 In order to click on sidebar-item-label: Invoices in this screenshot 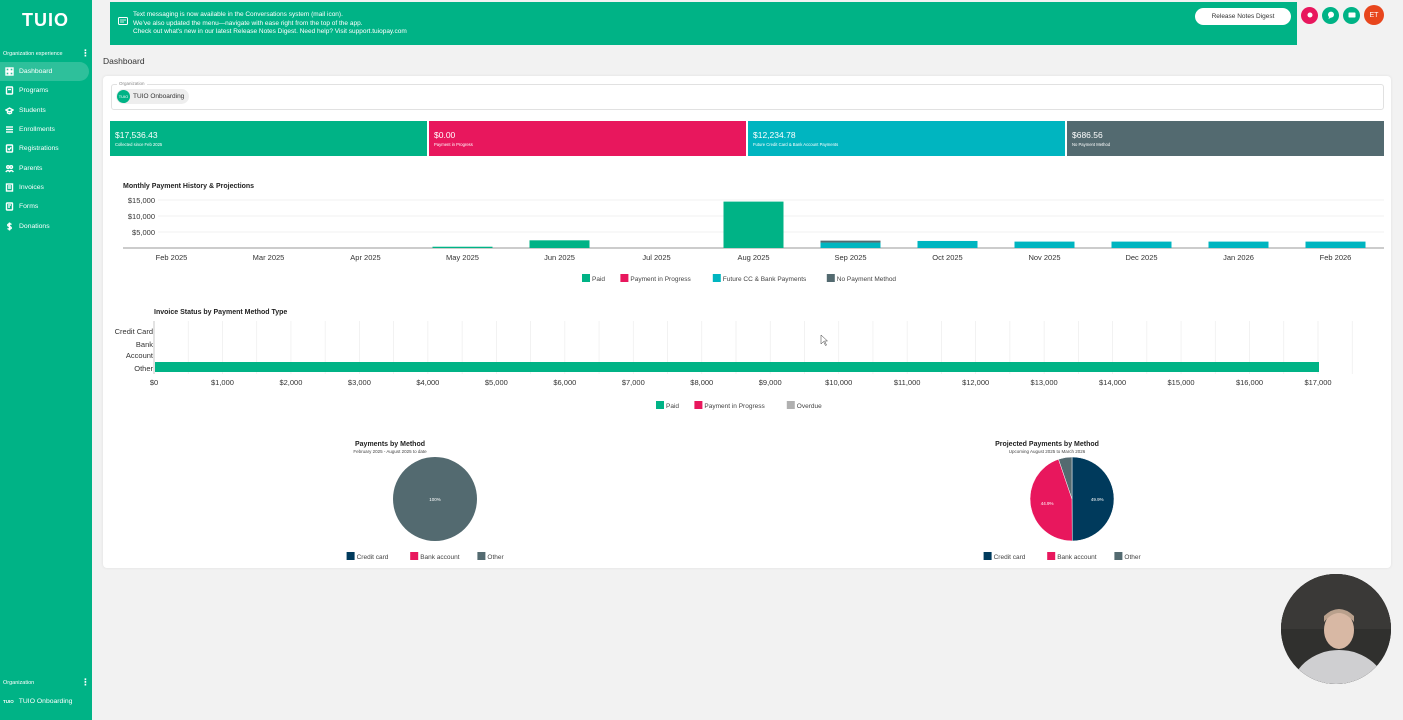, I will do `click(31, 187)`.